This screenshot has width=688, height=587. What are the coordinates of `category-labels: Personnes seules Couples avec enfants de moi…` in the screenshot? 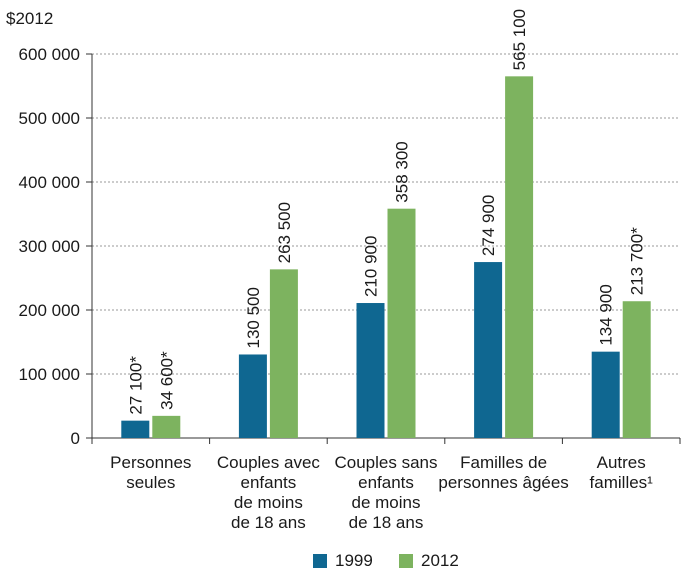 It's located at (381, 492).